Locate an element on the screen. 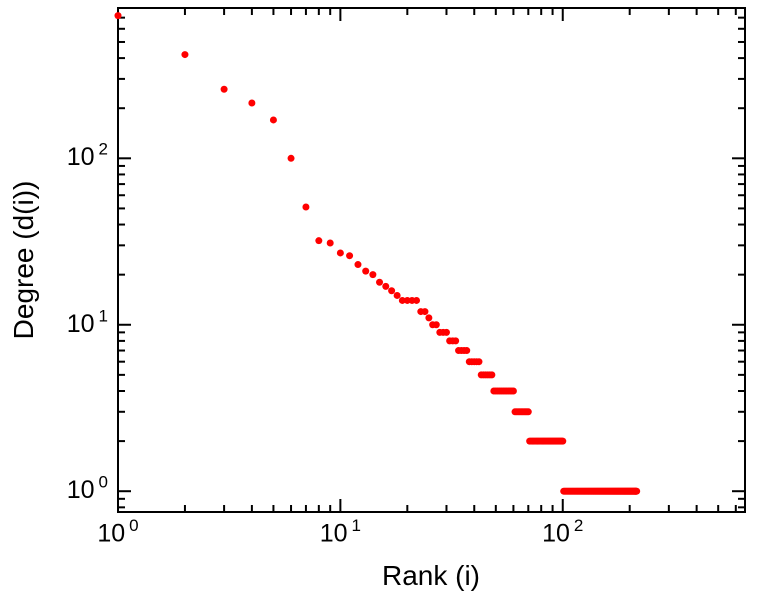 This screenshot has width=781, height=600. y-axis-label: Degree (d(i)) is located at coordinates (23, 260).